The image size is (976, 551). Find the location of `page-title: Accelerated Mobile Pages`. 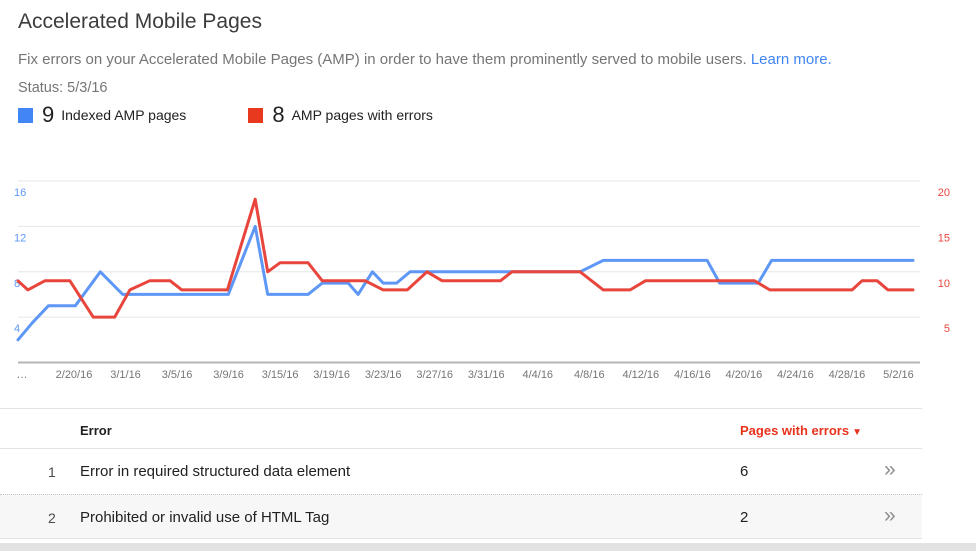

page-title: Accelerated Mobile Pages is located at coordinates (140, 21).